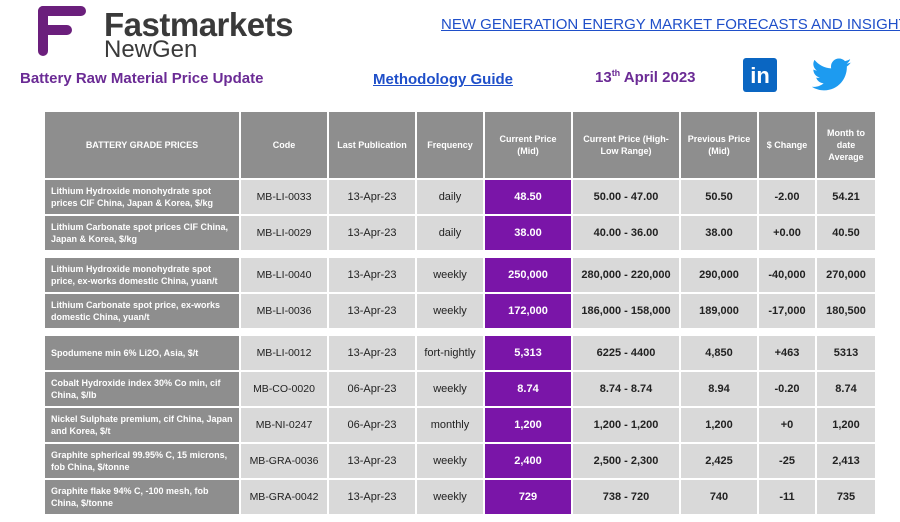 This screenshot has height=522, width=900. Describe the element at coordinates (528, 275) in the screenshot. I see `current-price-mid: 250,000` at that location.